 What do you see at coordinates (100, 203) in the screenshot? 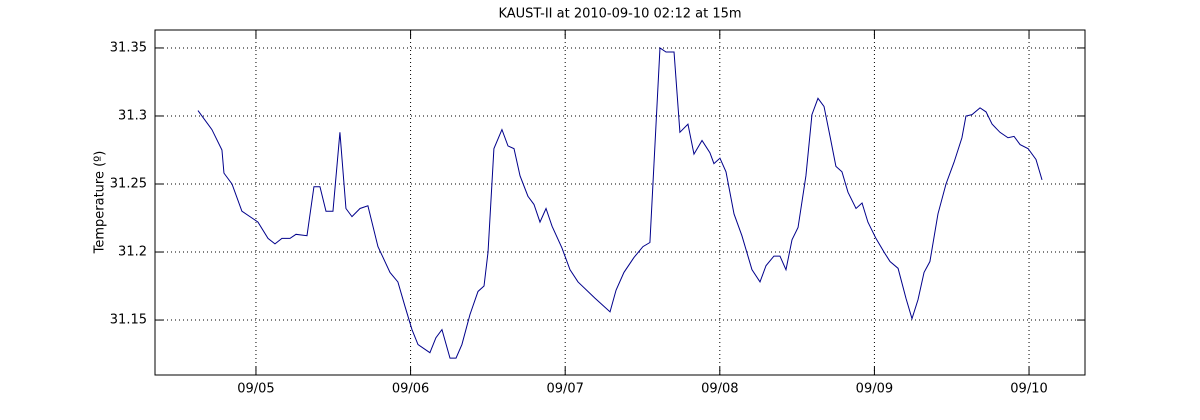
I see `y-axis-label: Temperature (º)` at bounding box center [100, 203].